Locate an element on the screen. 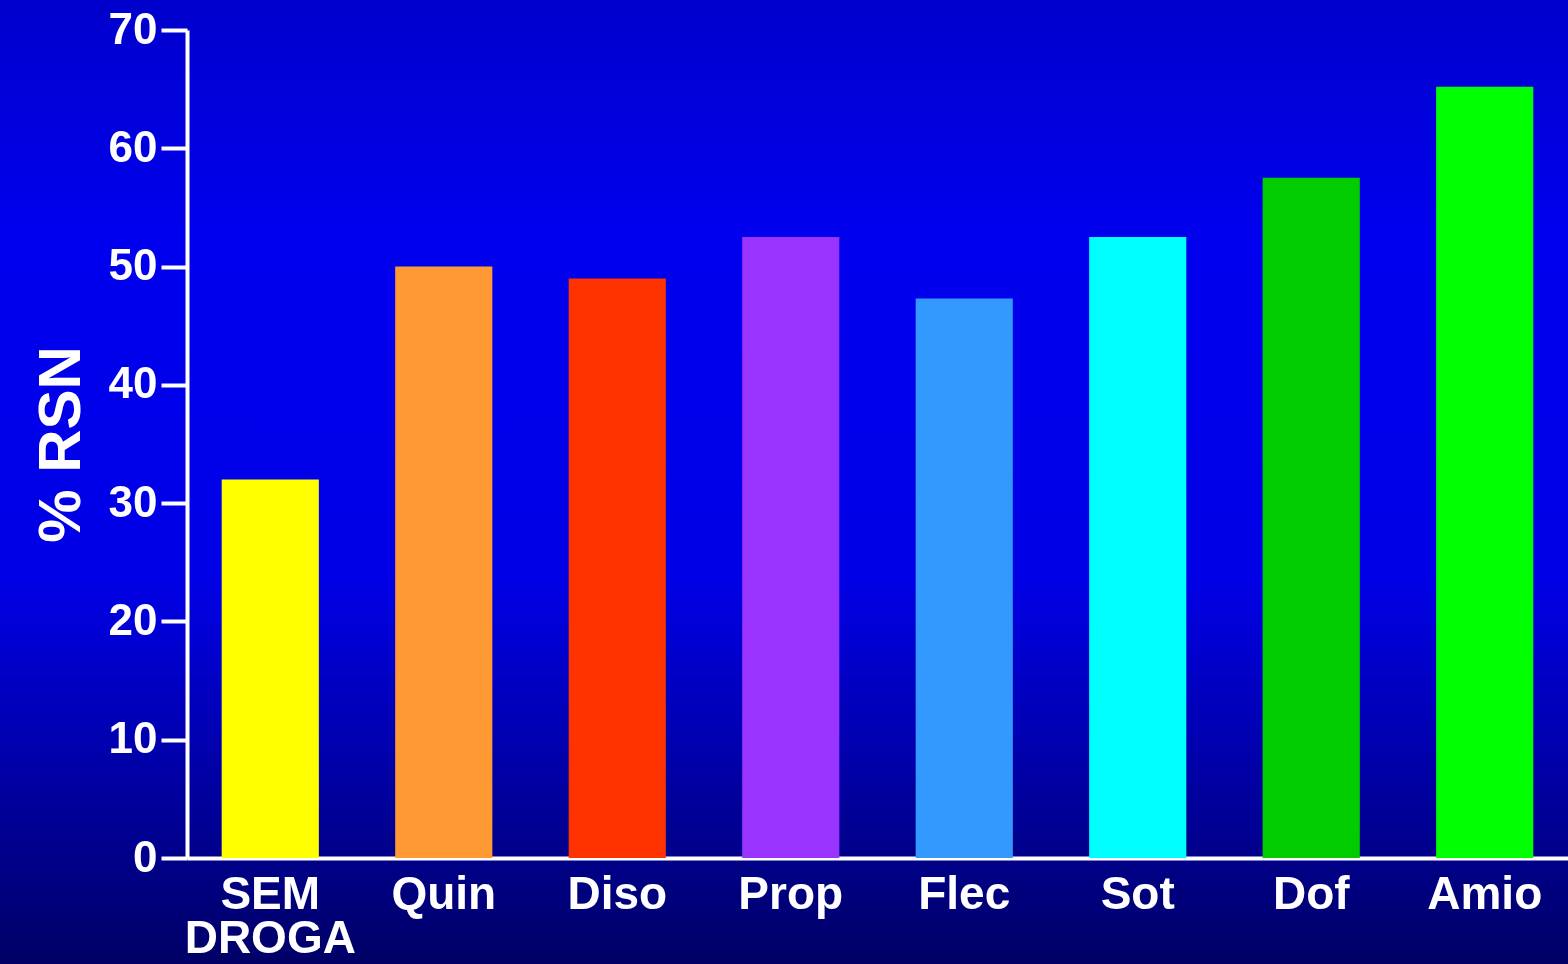  y-axis-title: % RSN is located at coordinates (59, 444).